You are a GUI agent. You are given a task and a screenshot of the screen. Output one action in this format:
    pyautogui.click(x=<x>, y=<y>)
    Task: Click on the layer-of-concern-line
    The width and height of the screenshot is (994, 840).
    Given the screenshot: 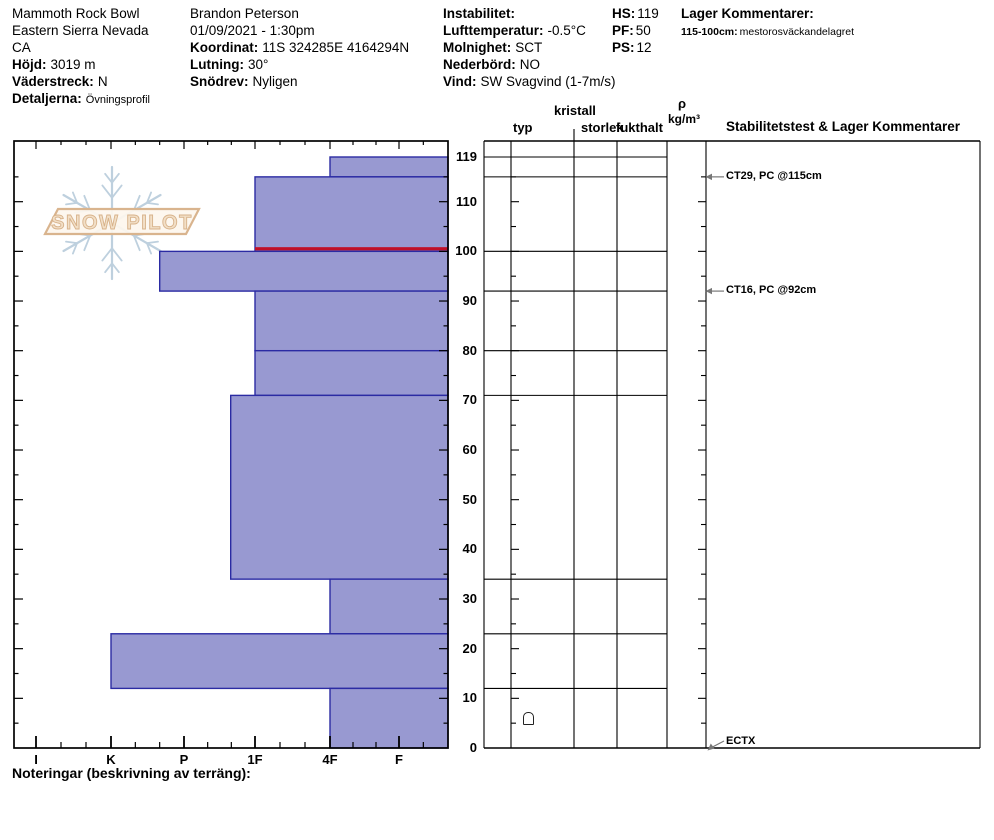 What is the action you would take?
    pyautogui.click(x=351, y=249)
    